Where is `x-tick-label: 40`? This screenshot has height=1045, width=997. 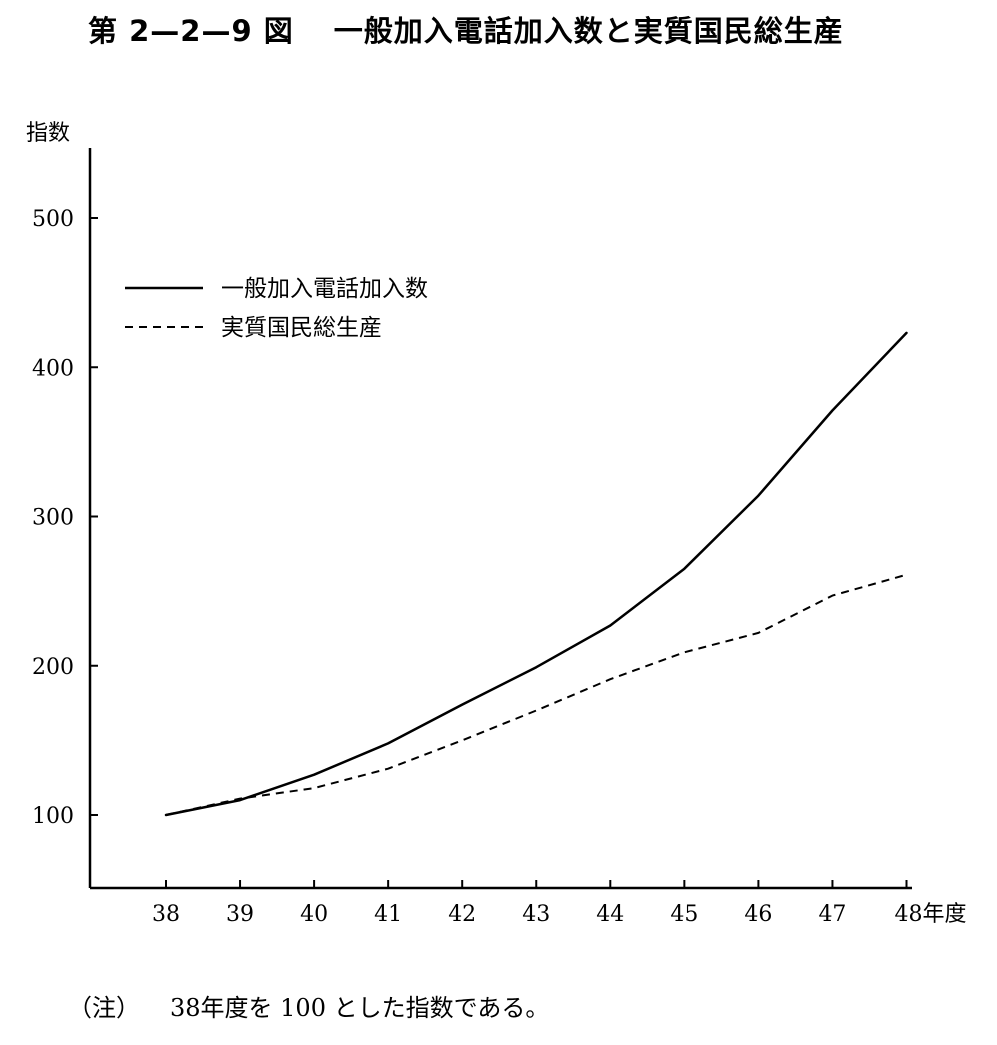 x-tick-label: 40 is located at coordinates (314, 914).